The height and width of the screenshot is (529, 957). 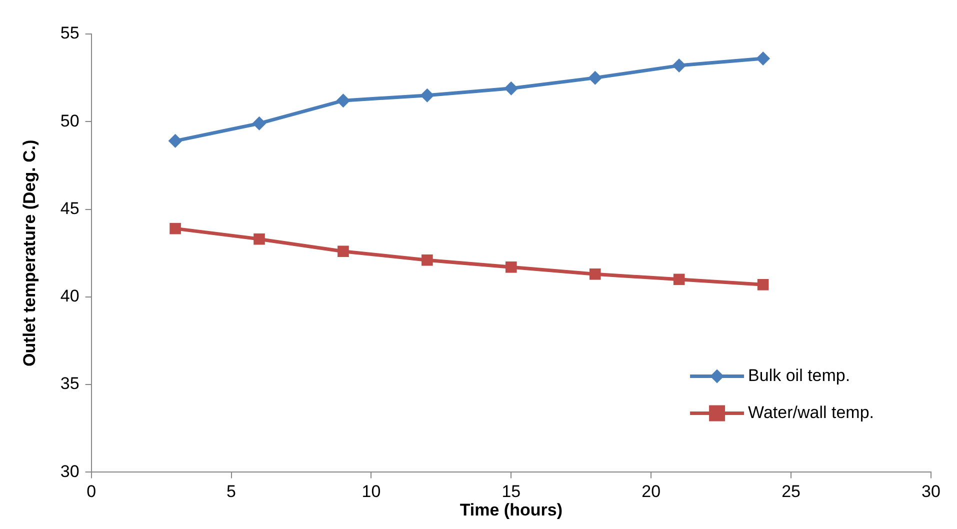 What do you see at coordinates (70, 384) in the screenshot?
I see `y-tick-label: 35` at bounding box center [70, 384].